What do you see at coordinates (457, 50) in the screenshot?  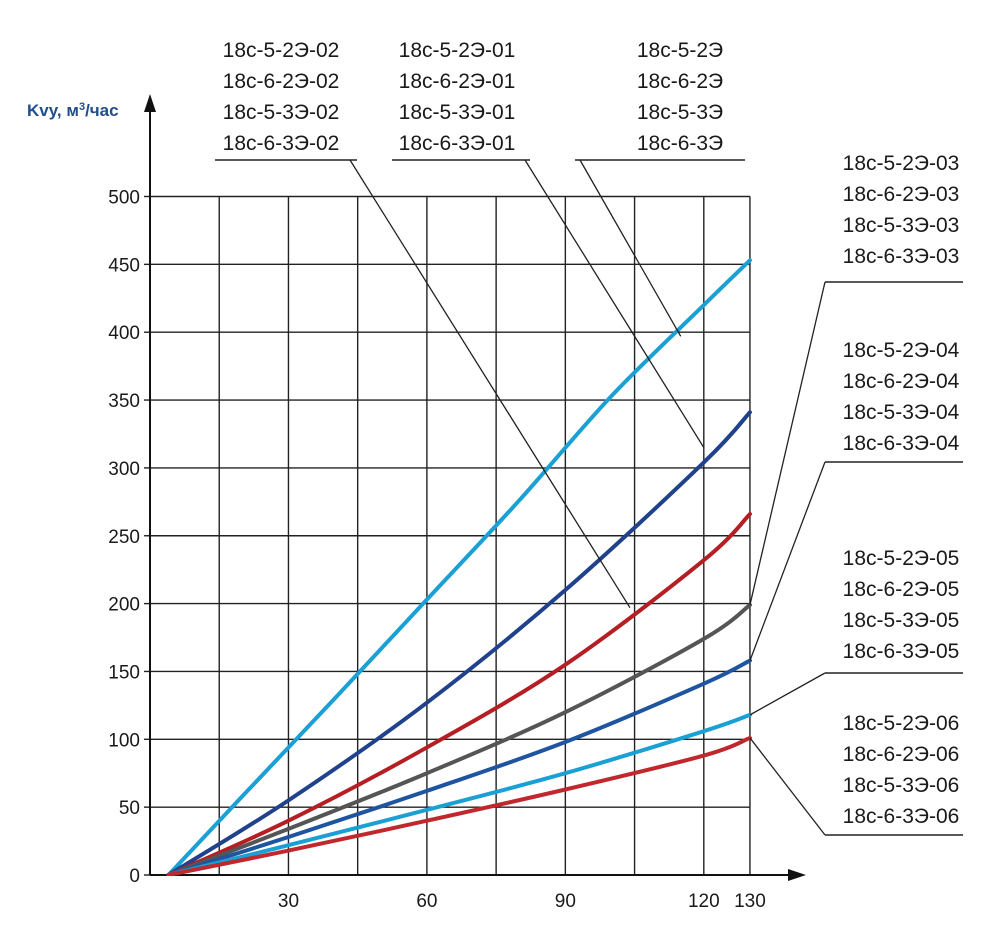 I see `model-label: 18с-5-2Э-01` at bounding box center [457, 50].